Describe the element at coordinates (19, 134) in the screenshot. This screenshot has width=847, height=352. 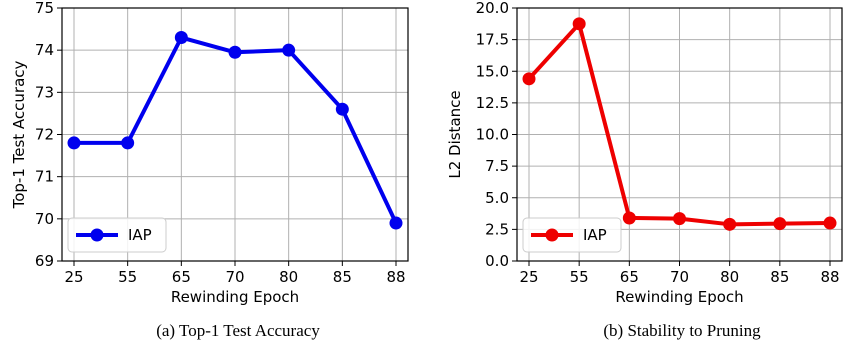
I see `y-axis-label: Top-1 Test Accuracy` at that location.